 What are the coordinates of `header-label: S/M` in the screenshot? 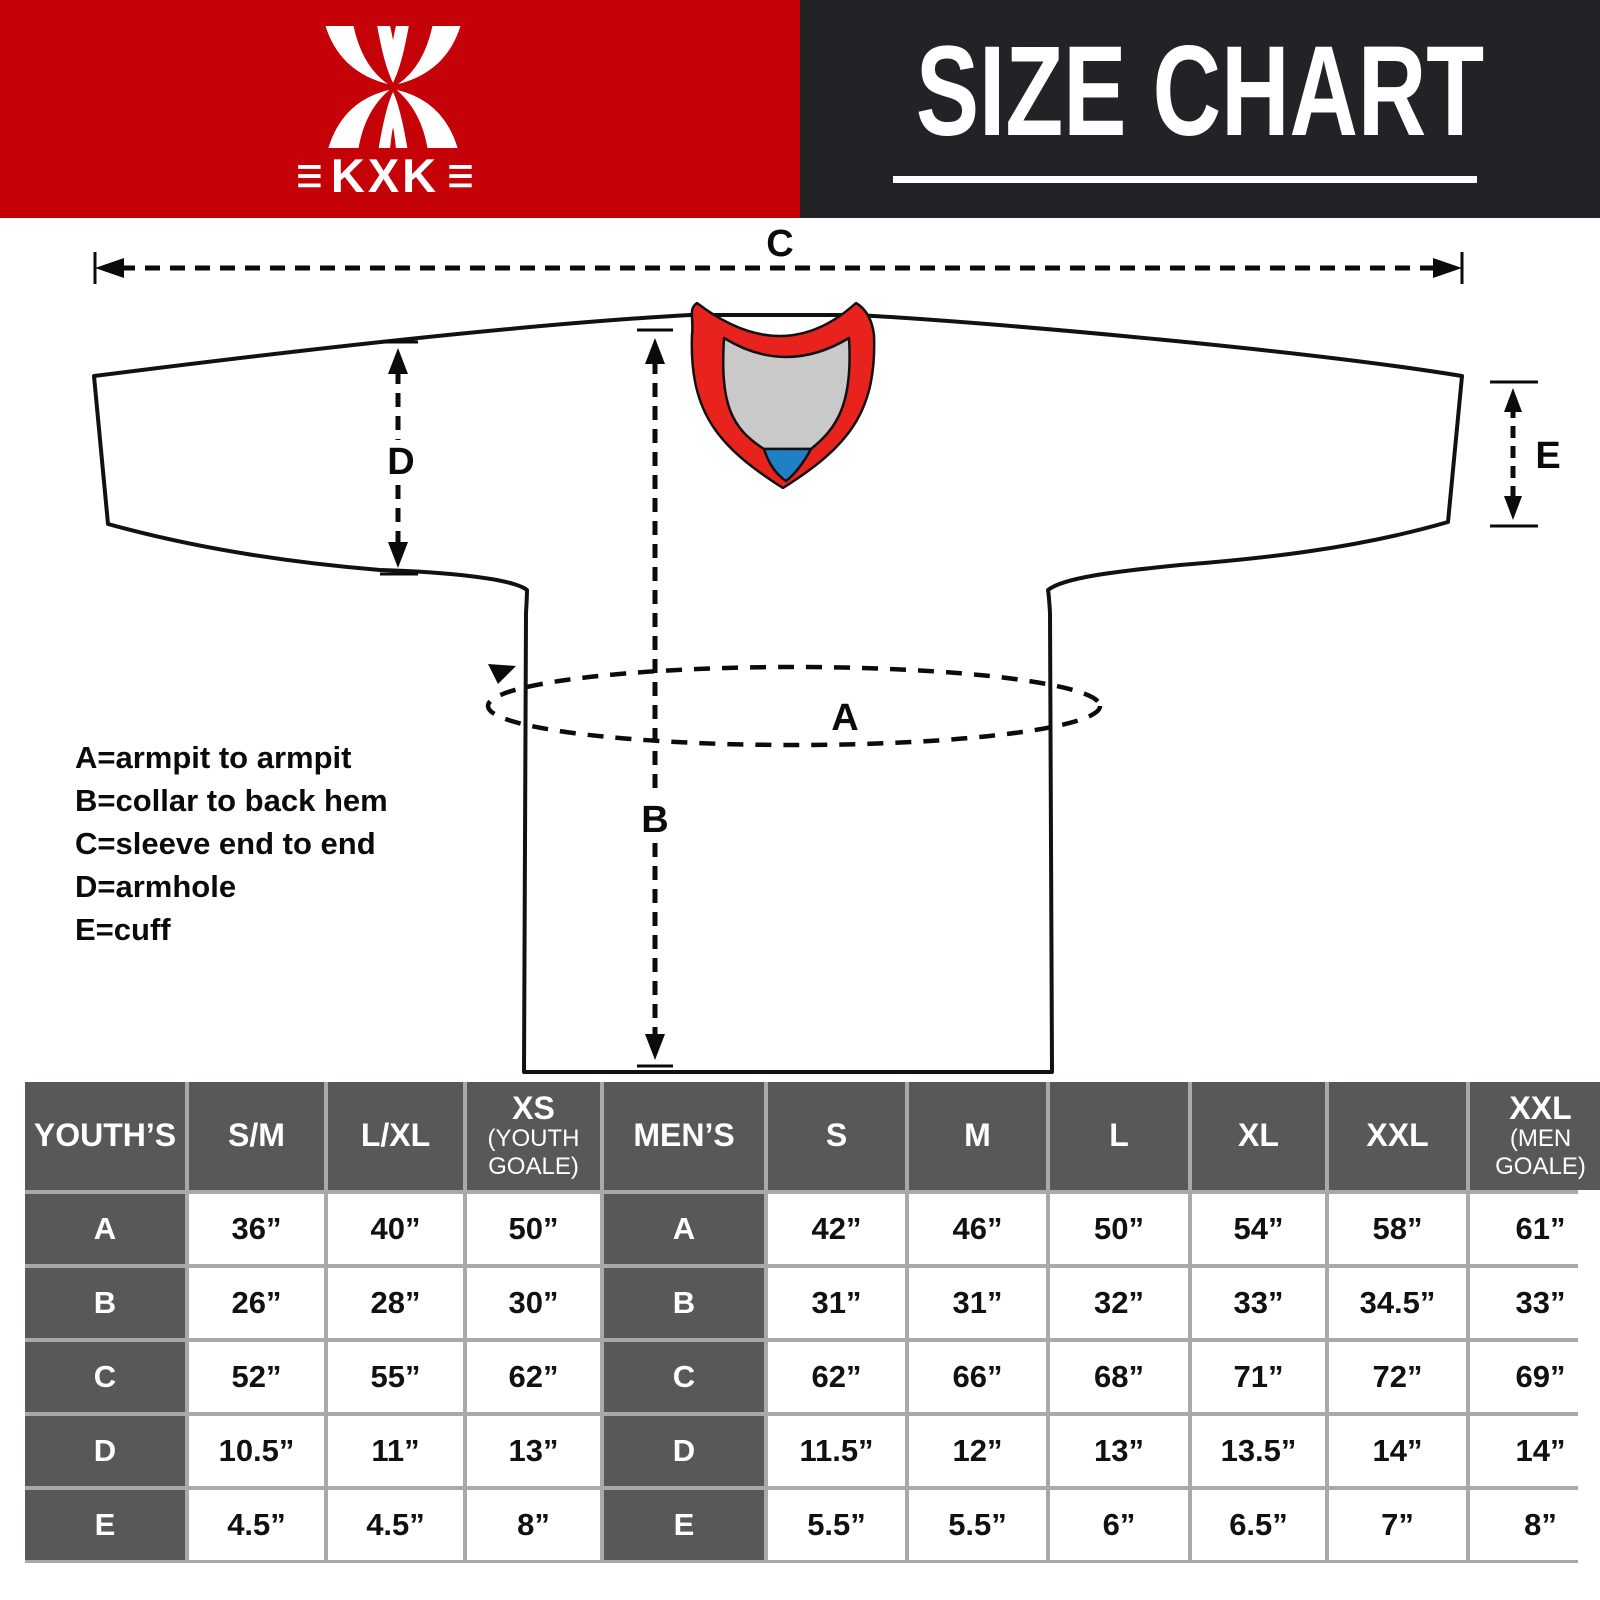 It's located at (256, 1135).